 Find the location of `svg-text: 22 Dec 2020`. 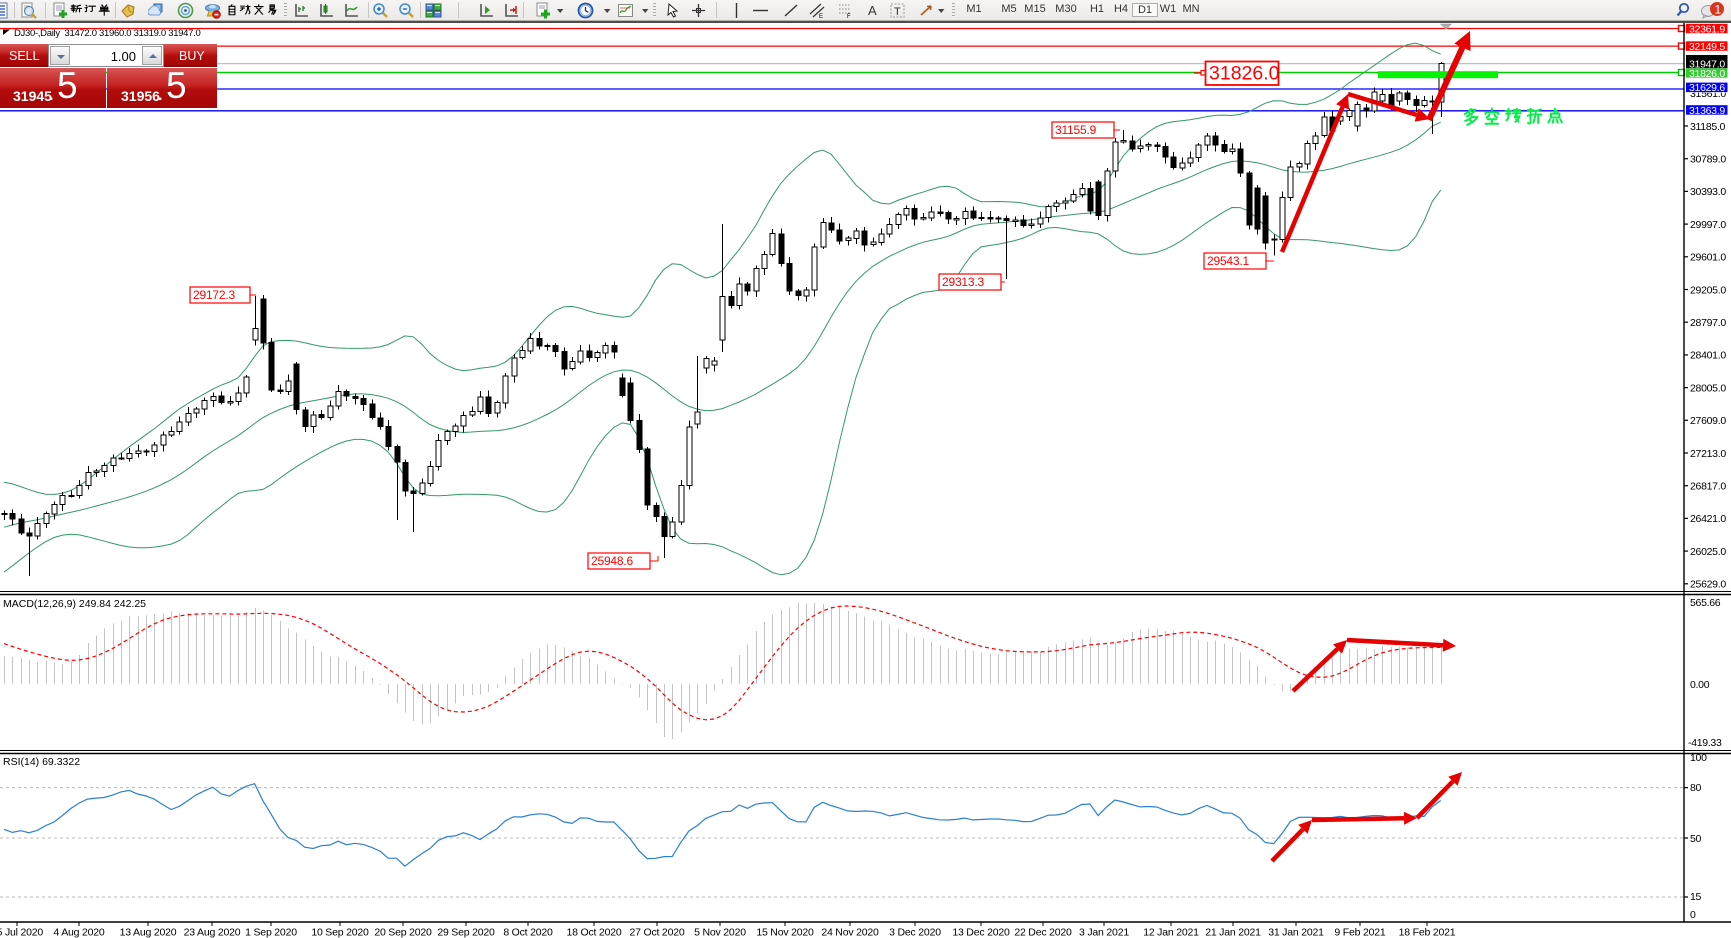

svg-text: 22 Dec 2020 is located at coordinates (1043, 932).